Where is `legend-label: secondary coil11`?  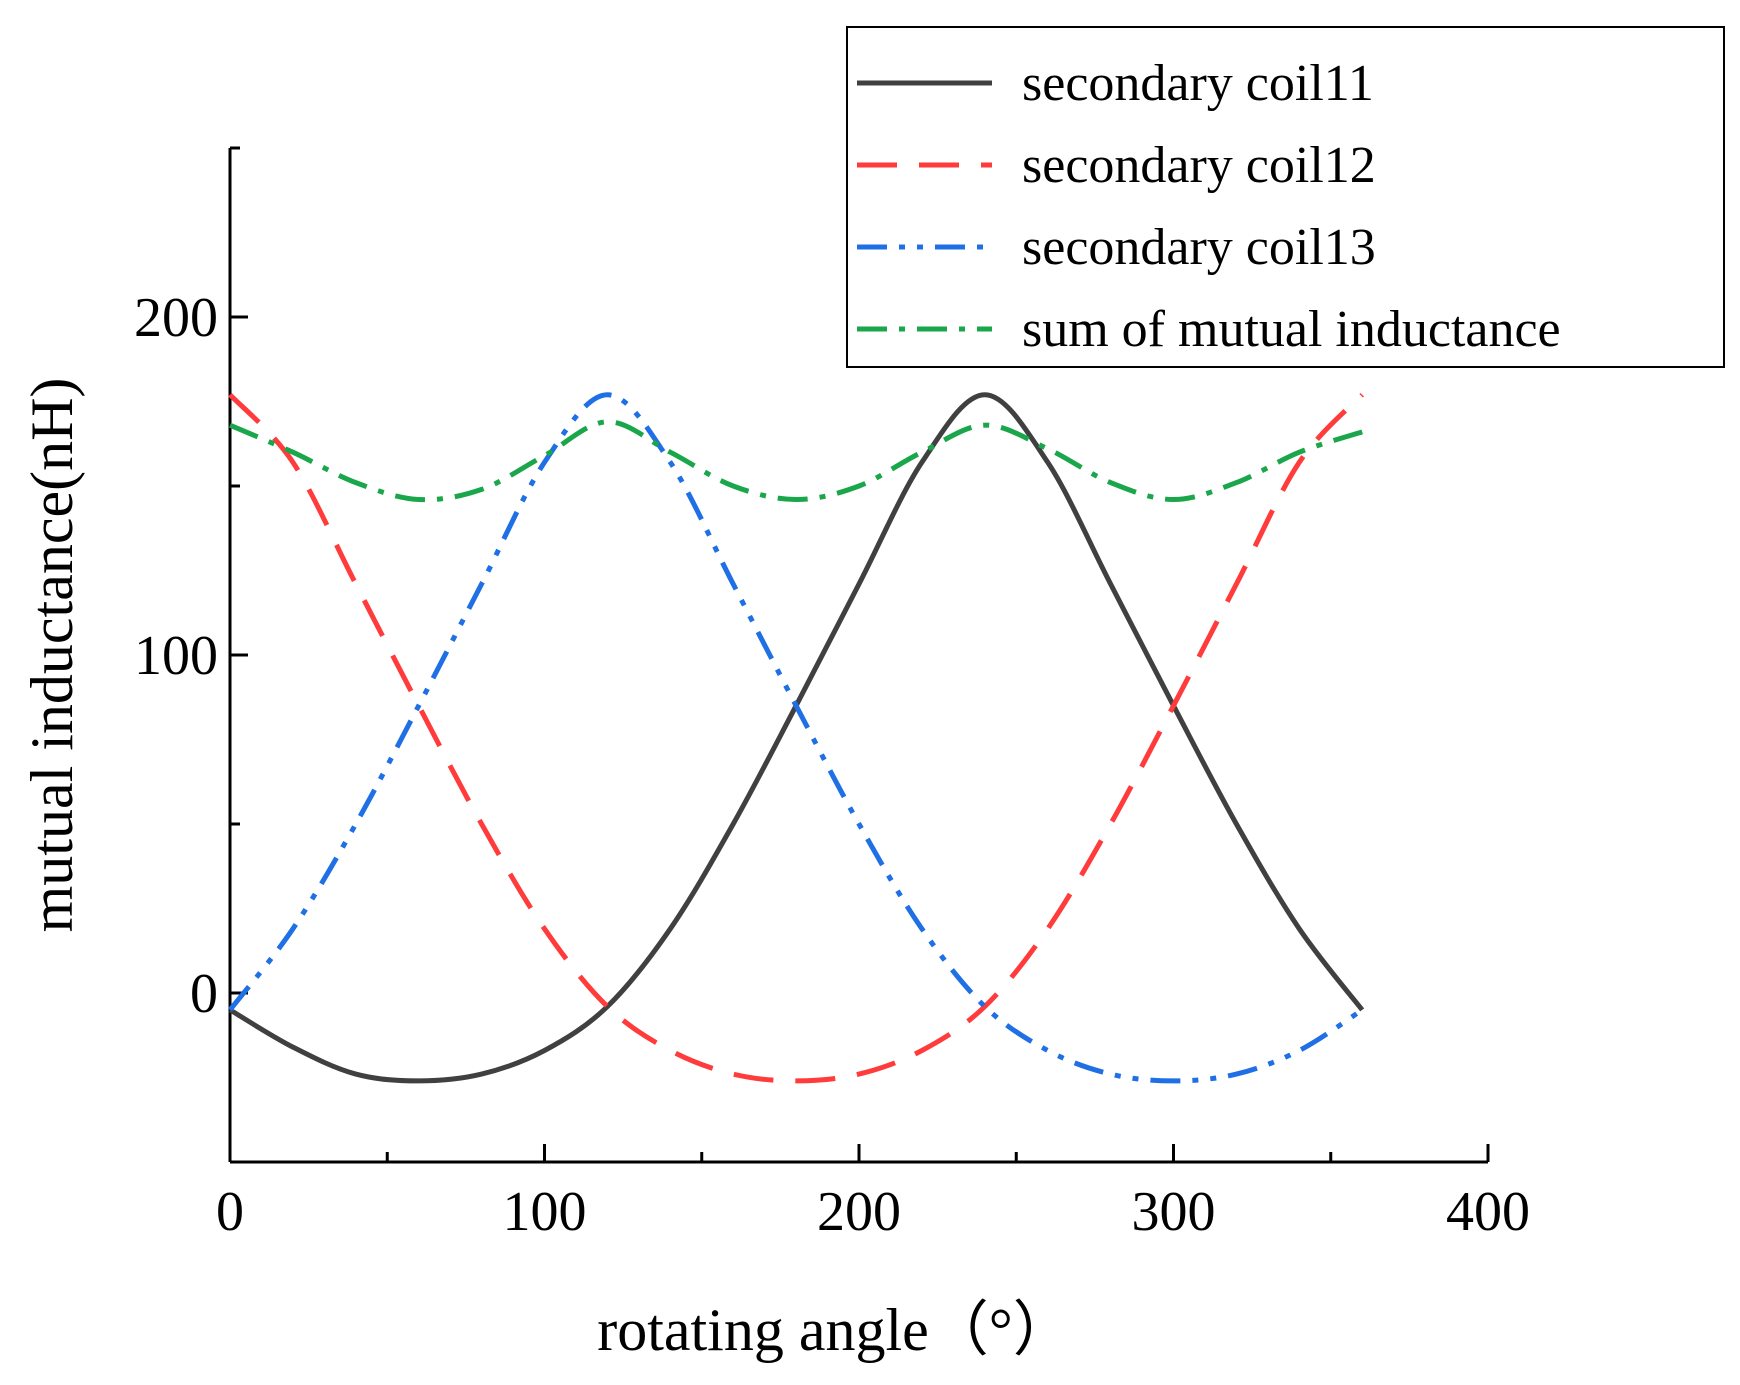 legend-label: secondary coil11 is located at coordinates (1198, 83).